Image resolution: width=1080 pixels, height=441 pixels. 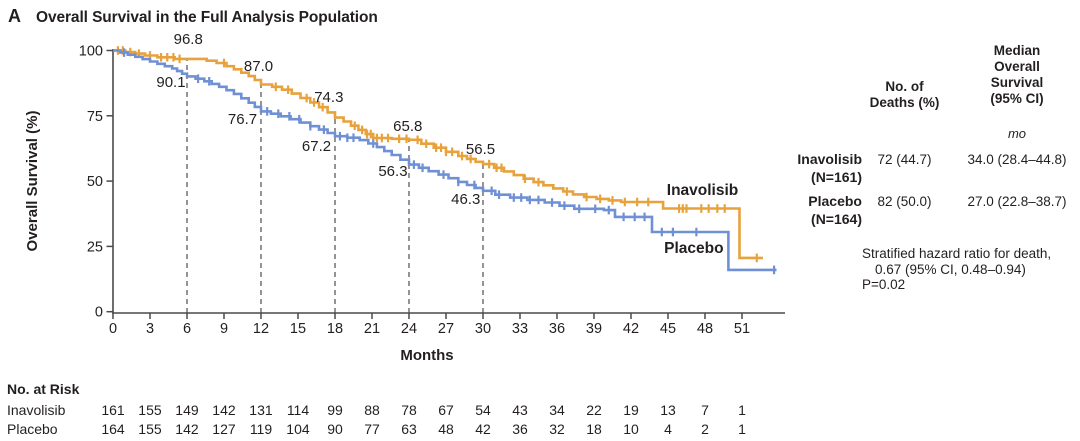 I want to click on placebo-landmark-label-76.7: 76.7, so click(x=242, y=119).